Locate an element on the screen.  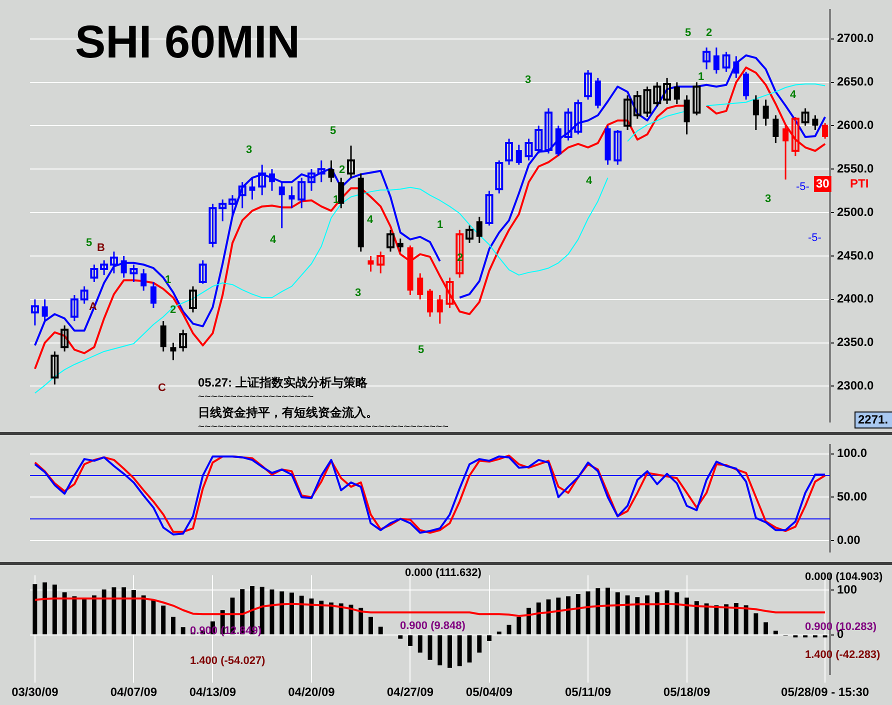
x-tick-label: 05/04/09 is located at coordinates (489, 692).